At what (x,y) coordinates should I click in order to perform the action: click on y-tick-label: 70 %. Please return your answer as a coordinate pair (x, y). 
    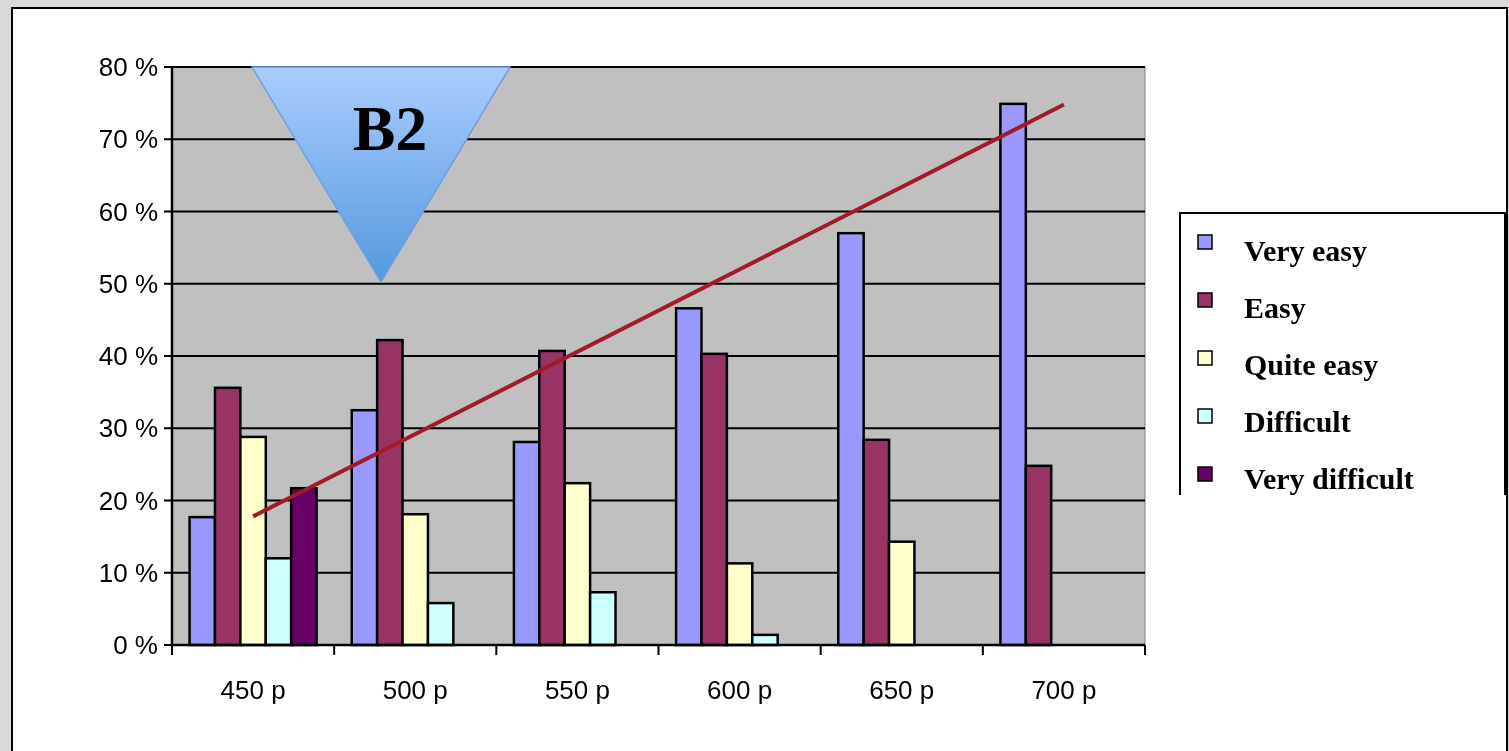
    Looking at the image, I should click on (128, 139).